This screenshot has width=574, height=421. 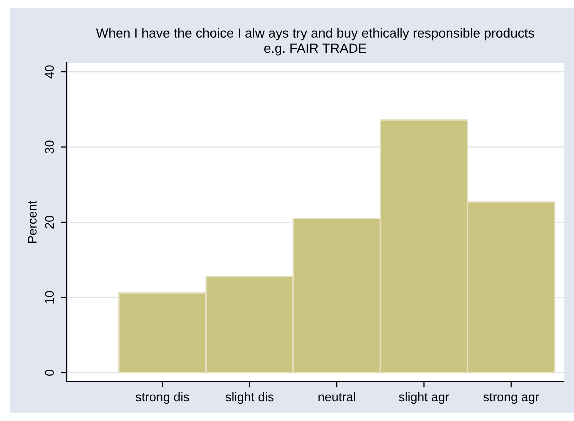 I want to click on x-tick-label: neutral, so click(x=337, y=397).